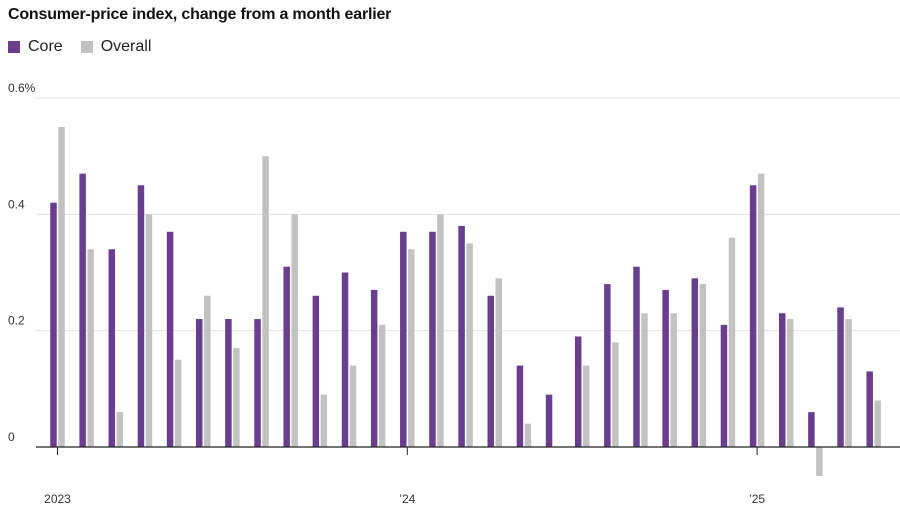  Describe the element at coordinates (57, 499) in the screenshot. I see `x-tick-label: 2023` at that location.